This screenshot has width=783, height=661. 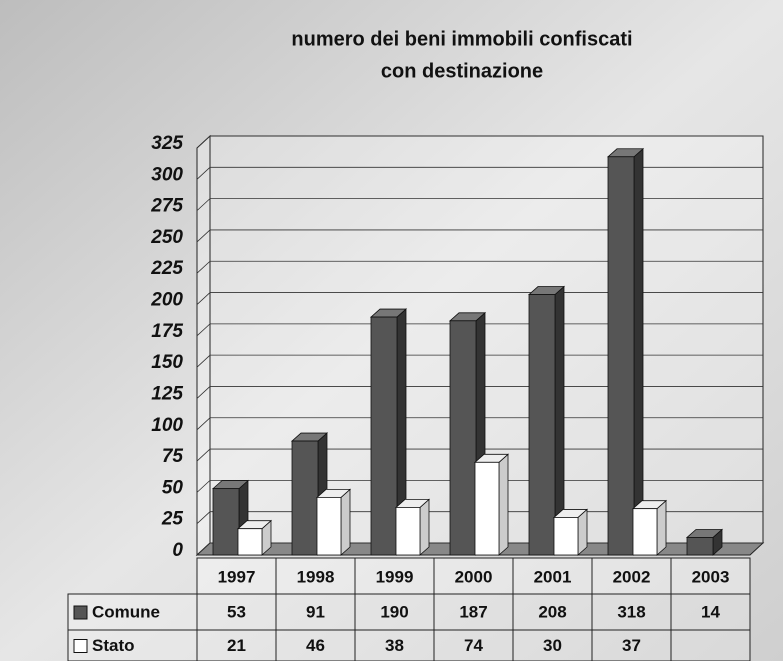 I want to click on table-value: 14, so click(x=710, y=611).